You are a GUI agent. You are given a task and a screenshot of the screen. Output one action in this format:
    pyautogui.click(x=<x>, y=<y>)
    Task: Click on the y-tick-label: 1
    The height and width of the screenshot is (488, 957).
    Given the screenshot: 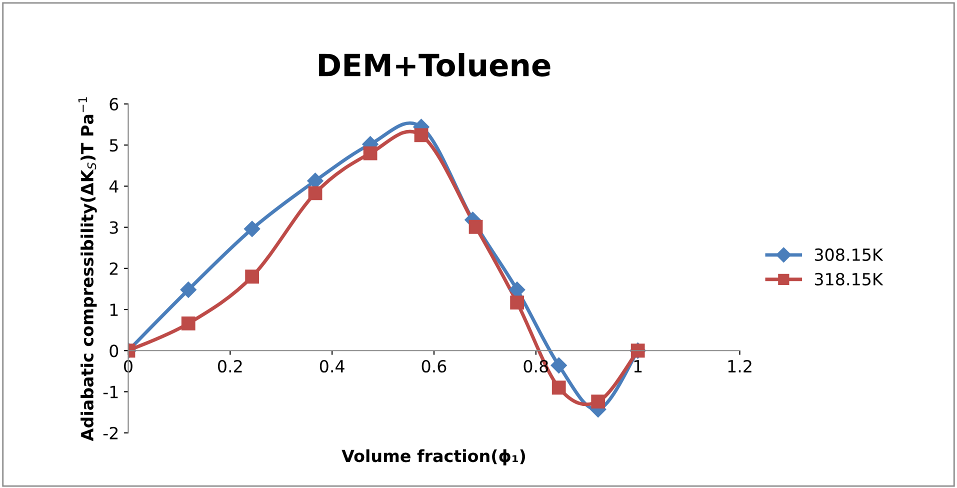 What is the action you would take?
    pyautogui.click(x=114, y=310)
    